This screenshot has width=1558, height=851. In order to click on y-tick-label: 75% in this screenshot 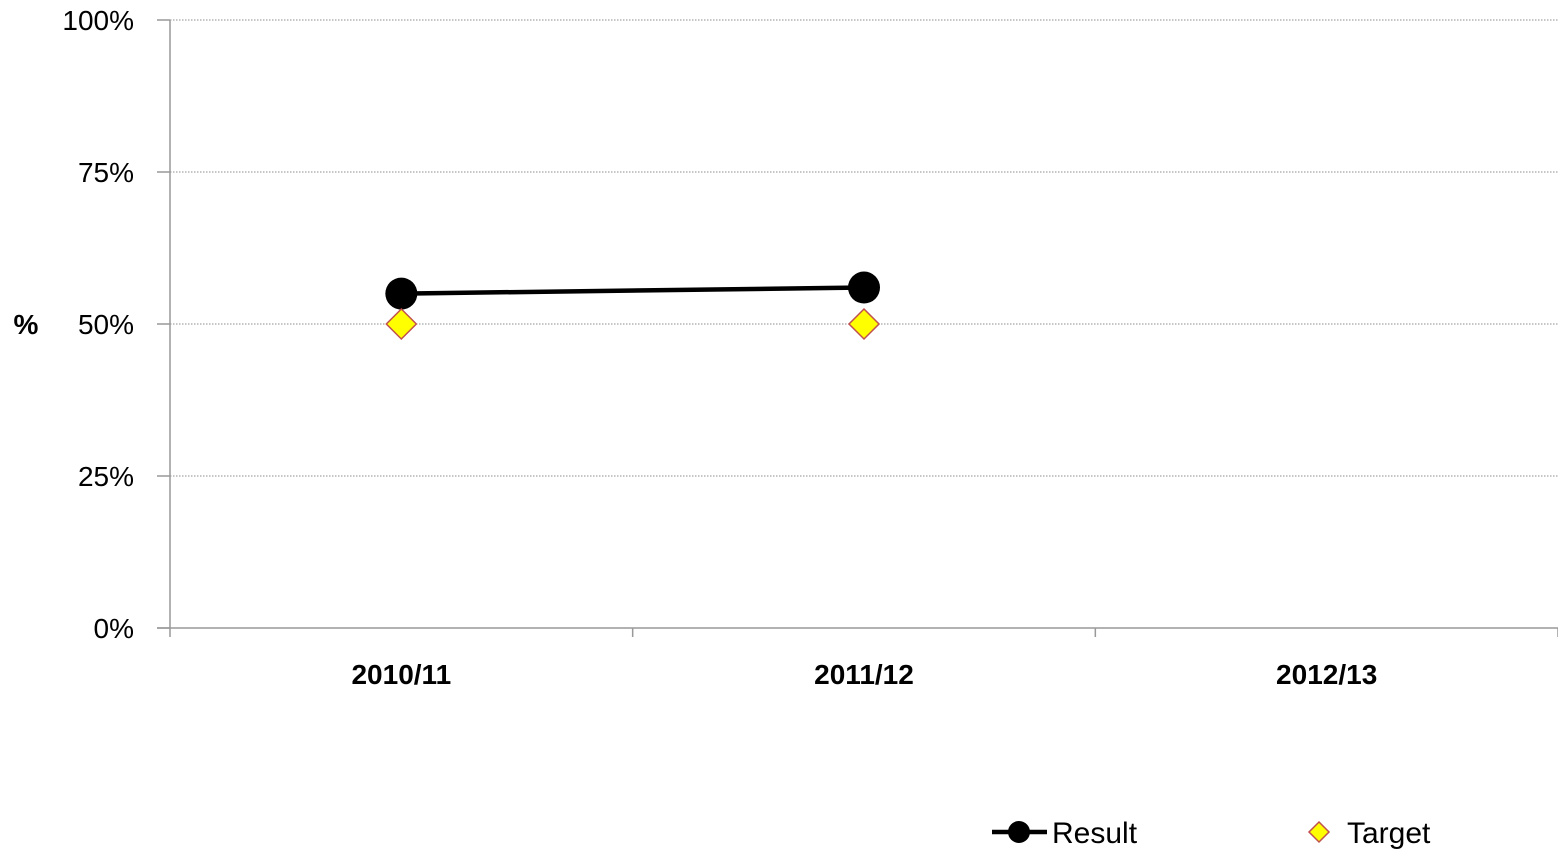, I will do `click(106, 172)`.